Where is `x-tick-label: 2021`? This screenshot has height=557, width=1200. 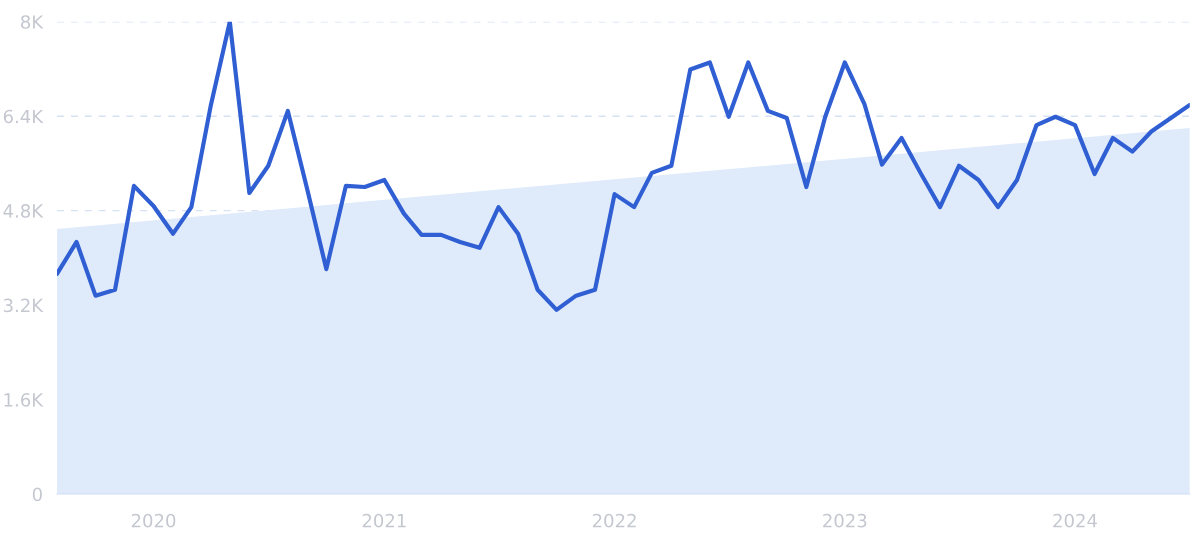 x-tick-label: 2021 is located at coordinates (384, 520).